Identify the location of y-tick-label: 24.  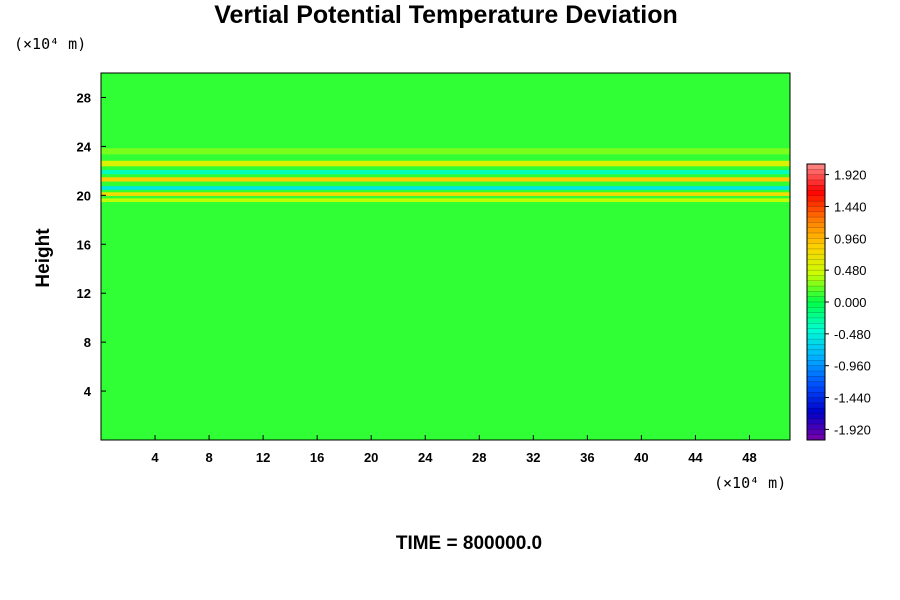
(84, 146).